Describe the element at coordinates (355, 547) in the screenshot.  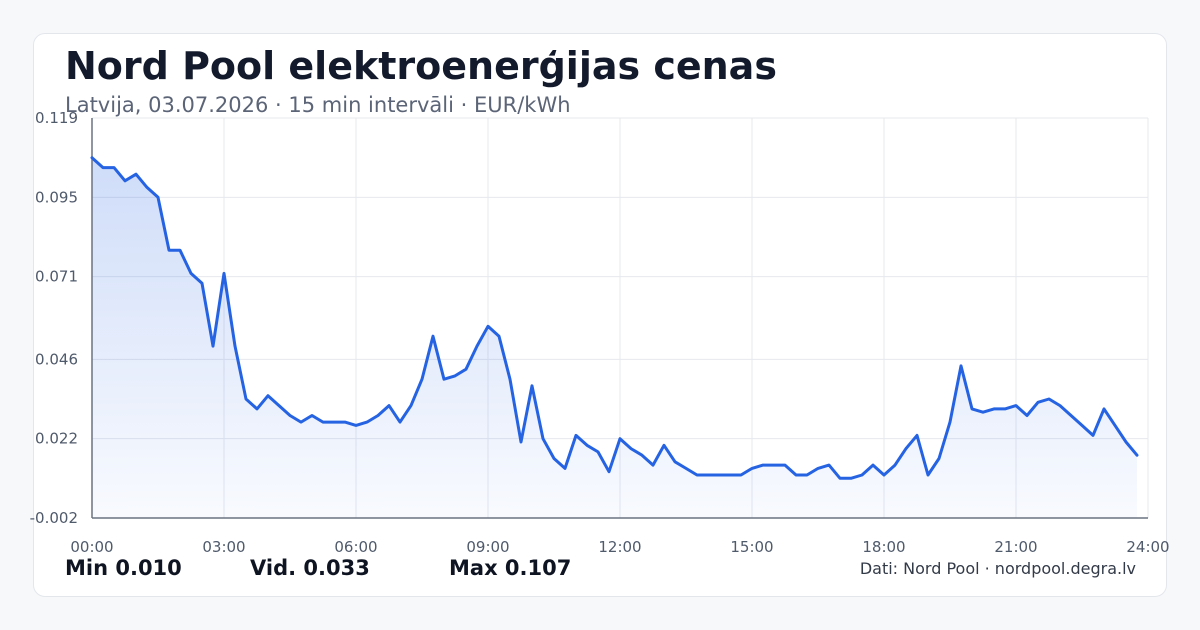
I see `x-tick-label: 06:00` at that location.